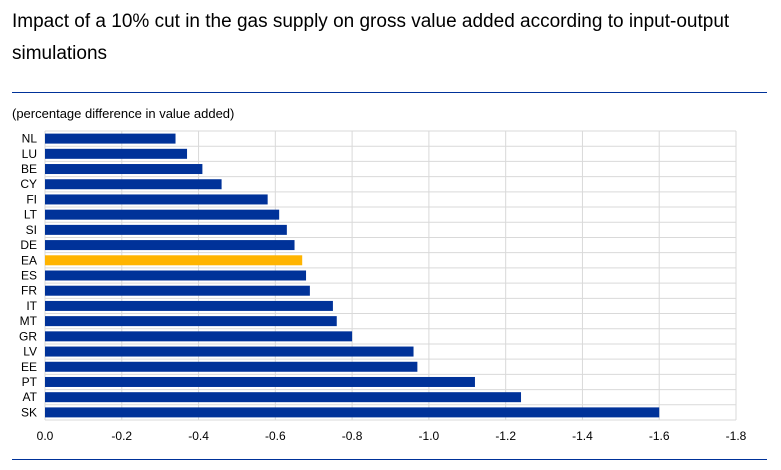 This screenshot has width=781, height=470. I want to click on bar-lv, so click(229, 351).